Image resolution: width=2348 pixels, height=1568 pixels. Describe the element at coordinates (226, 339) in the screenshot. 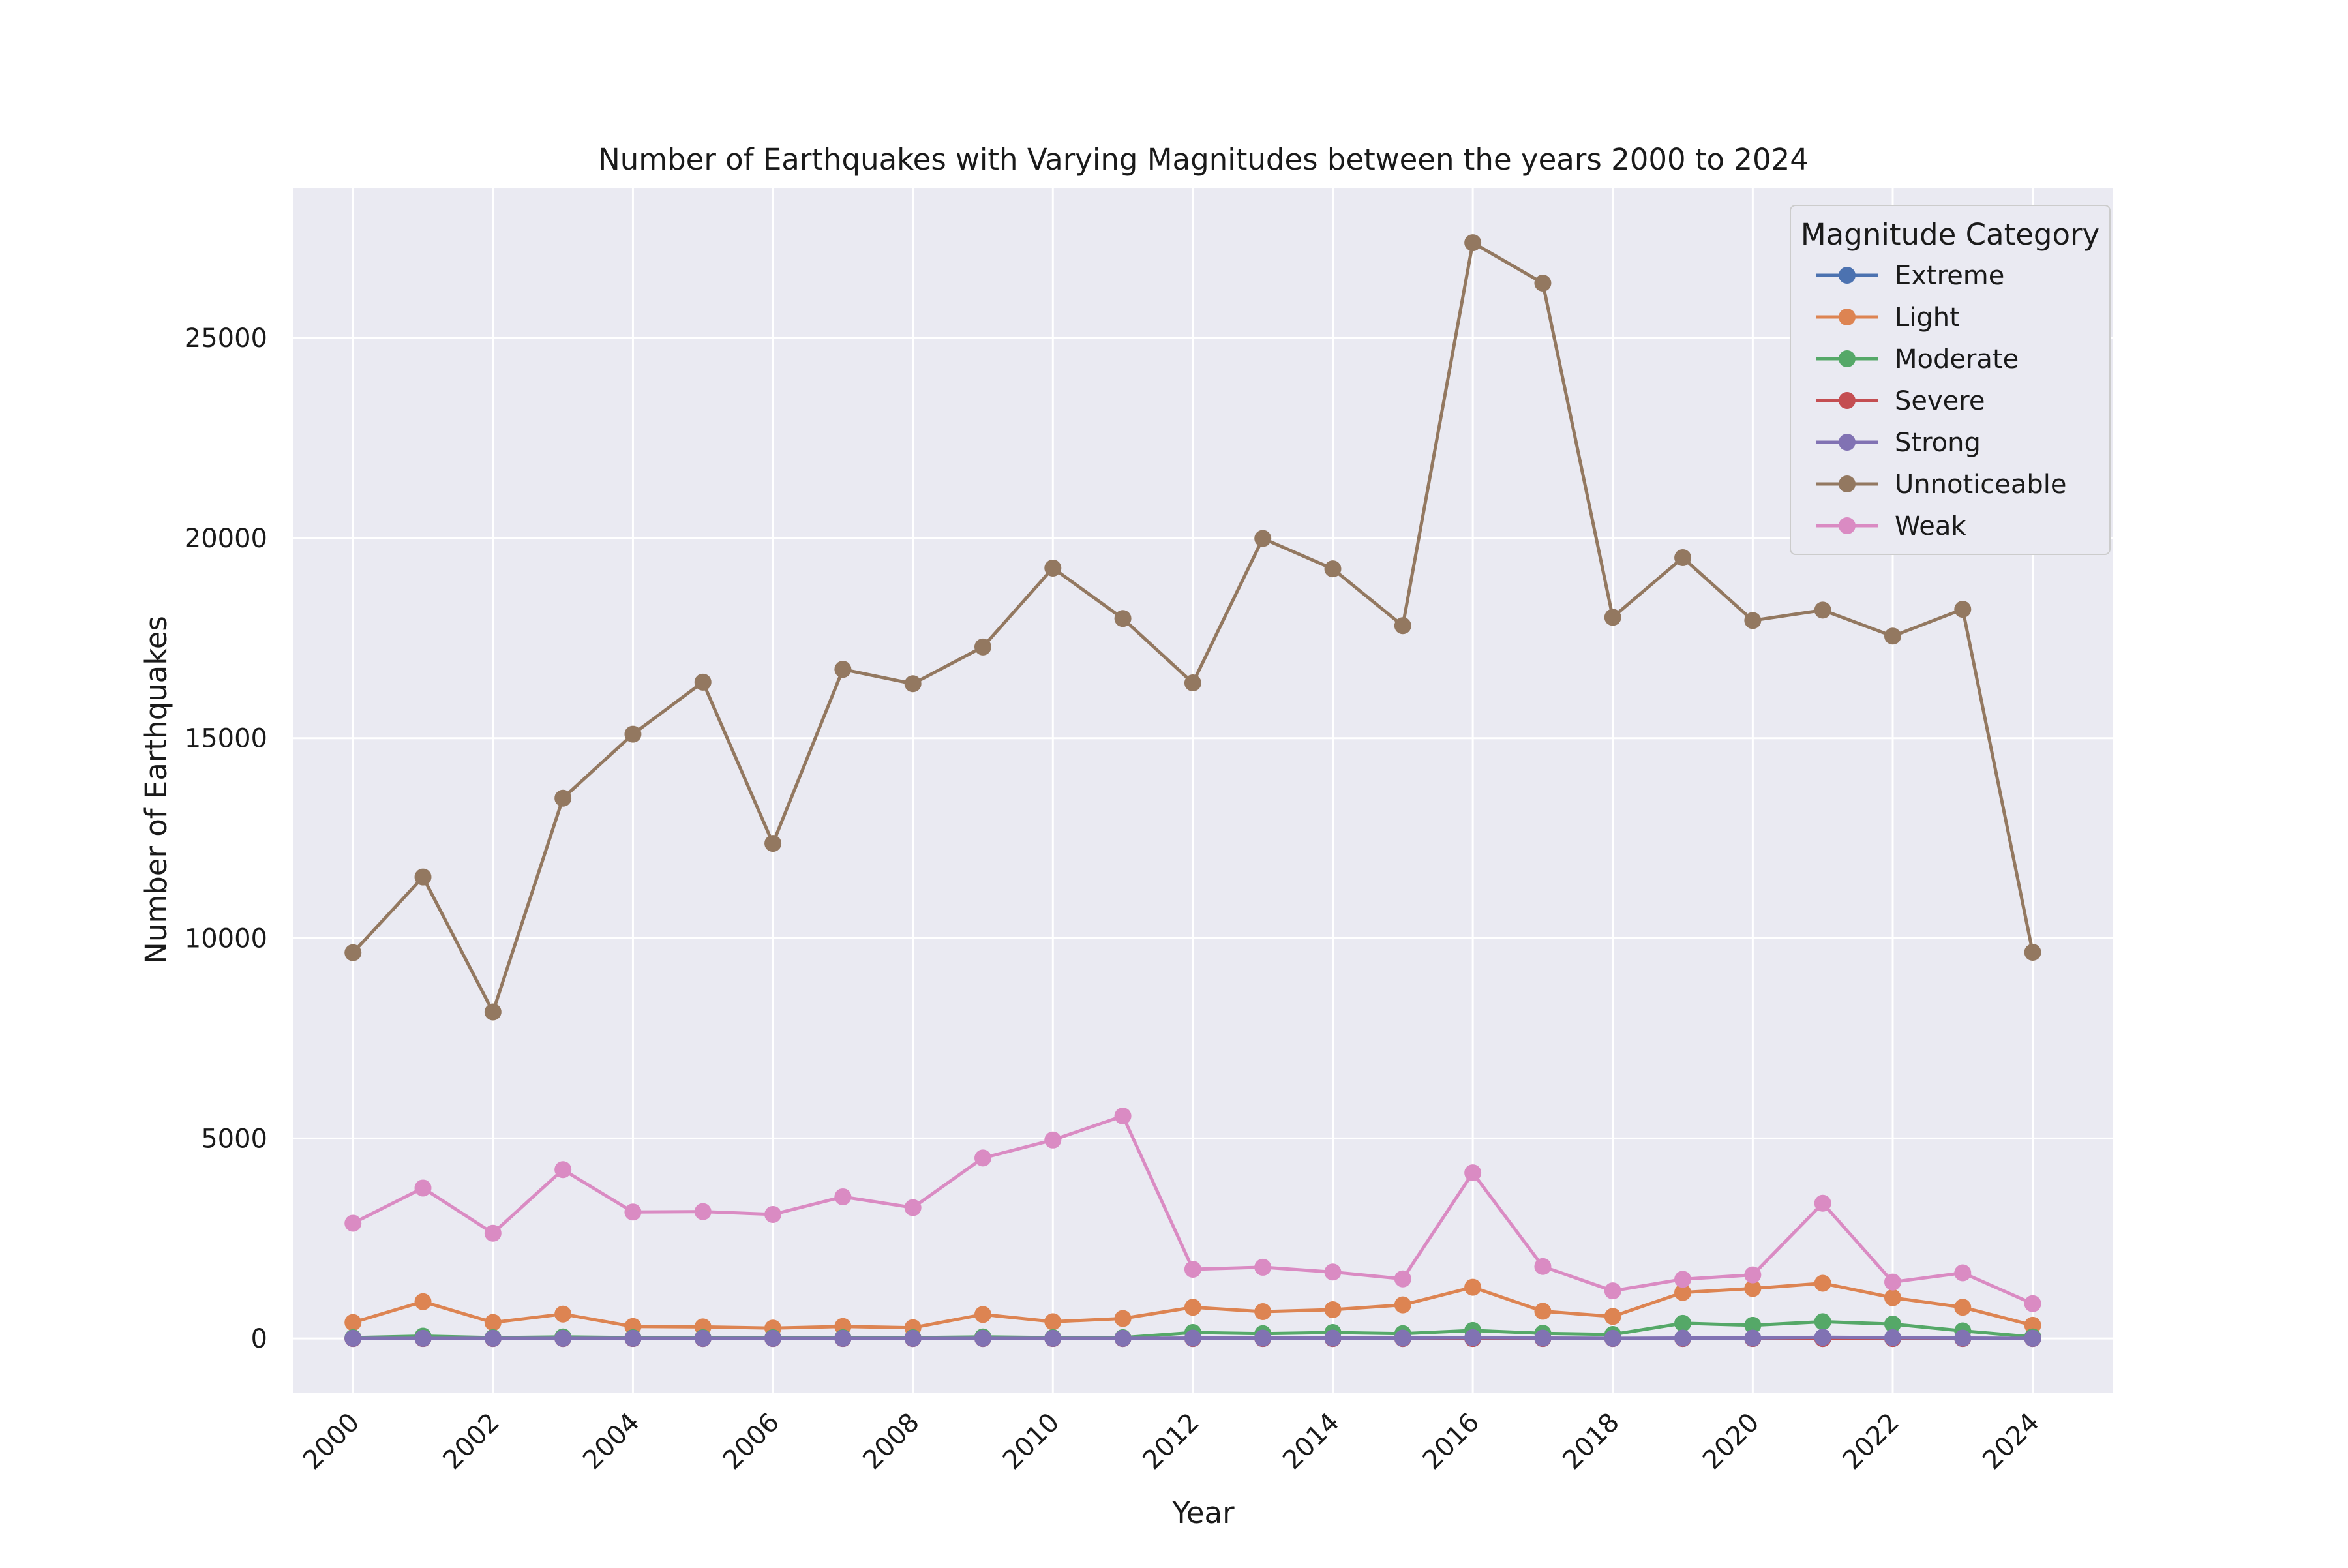

I see `y-tick-label: 25000` at that location.